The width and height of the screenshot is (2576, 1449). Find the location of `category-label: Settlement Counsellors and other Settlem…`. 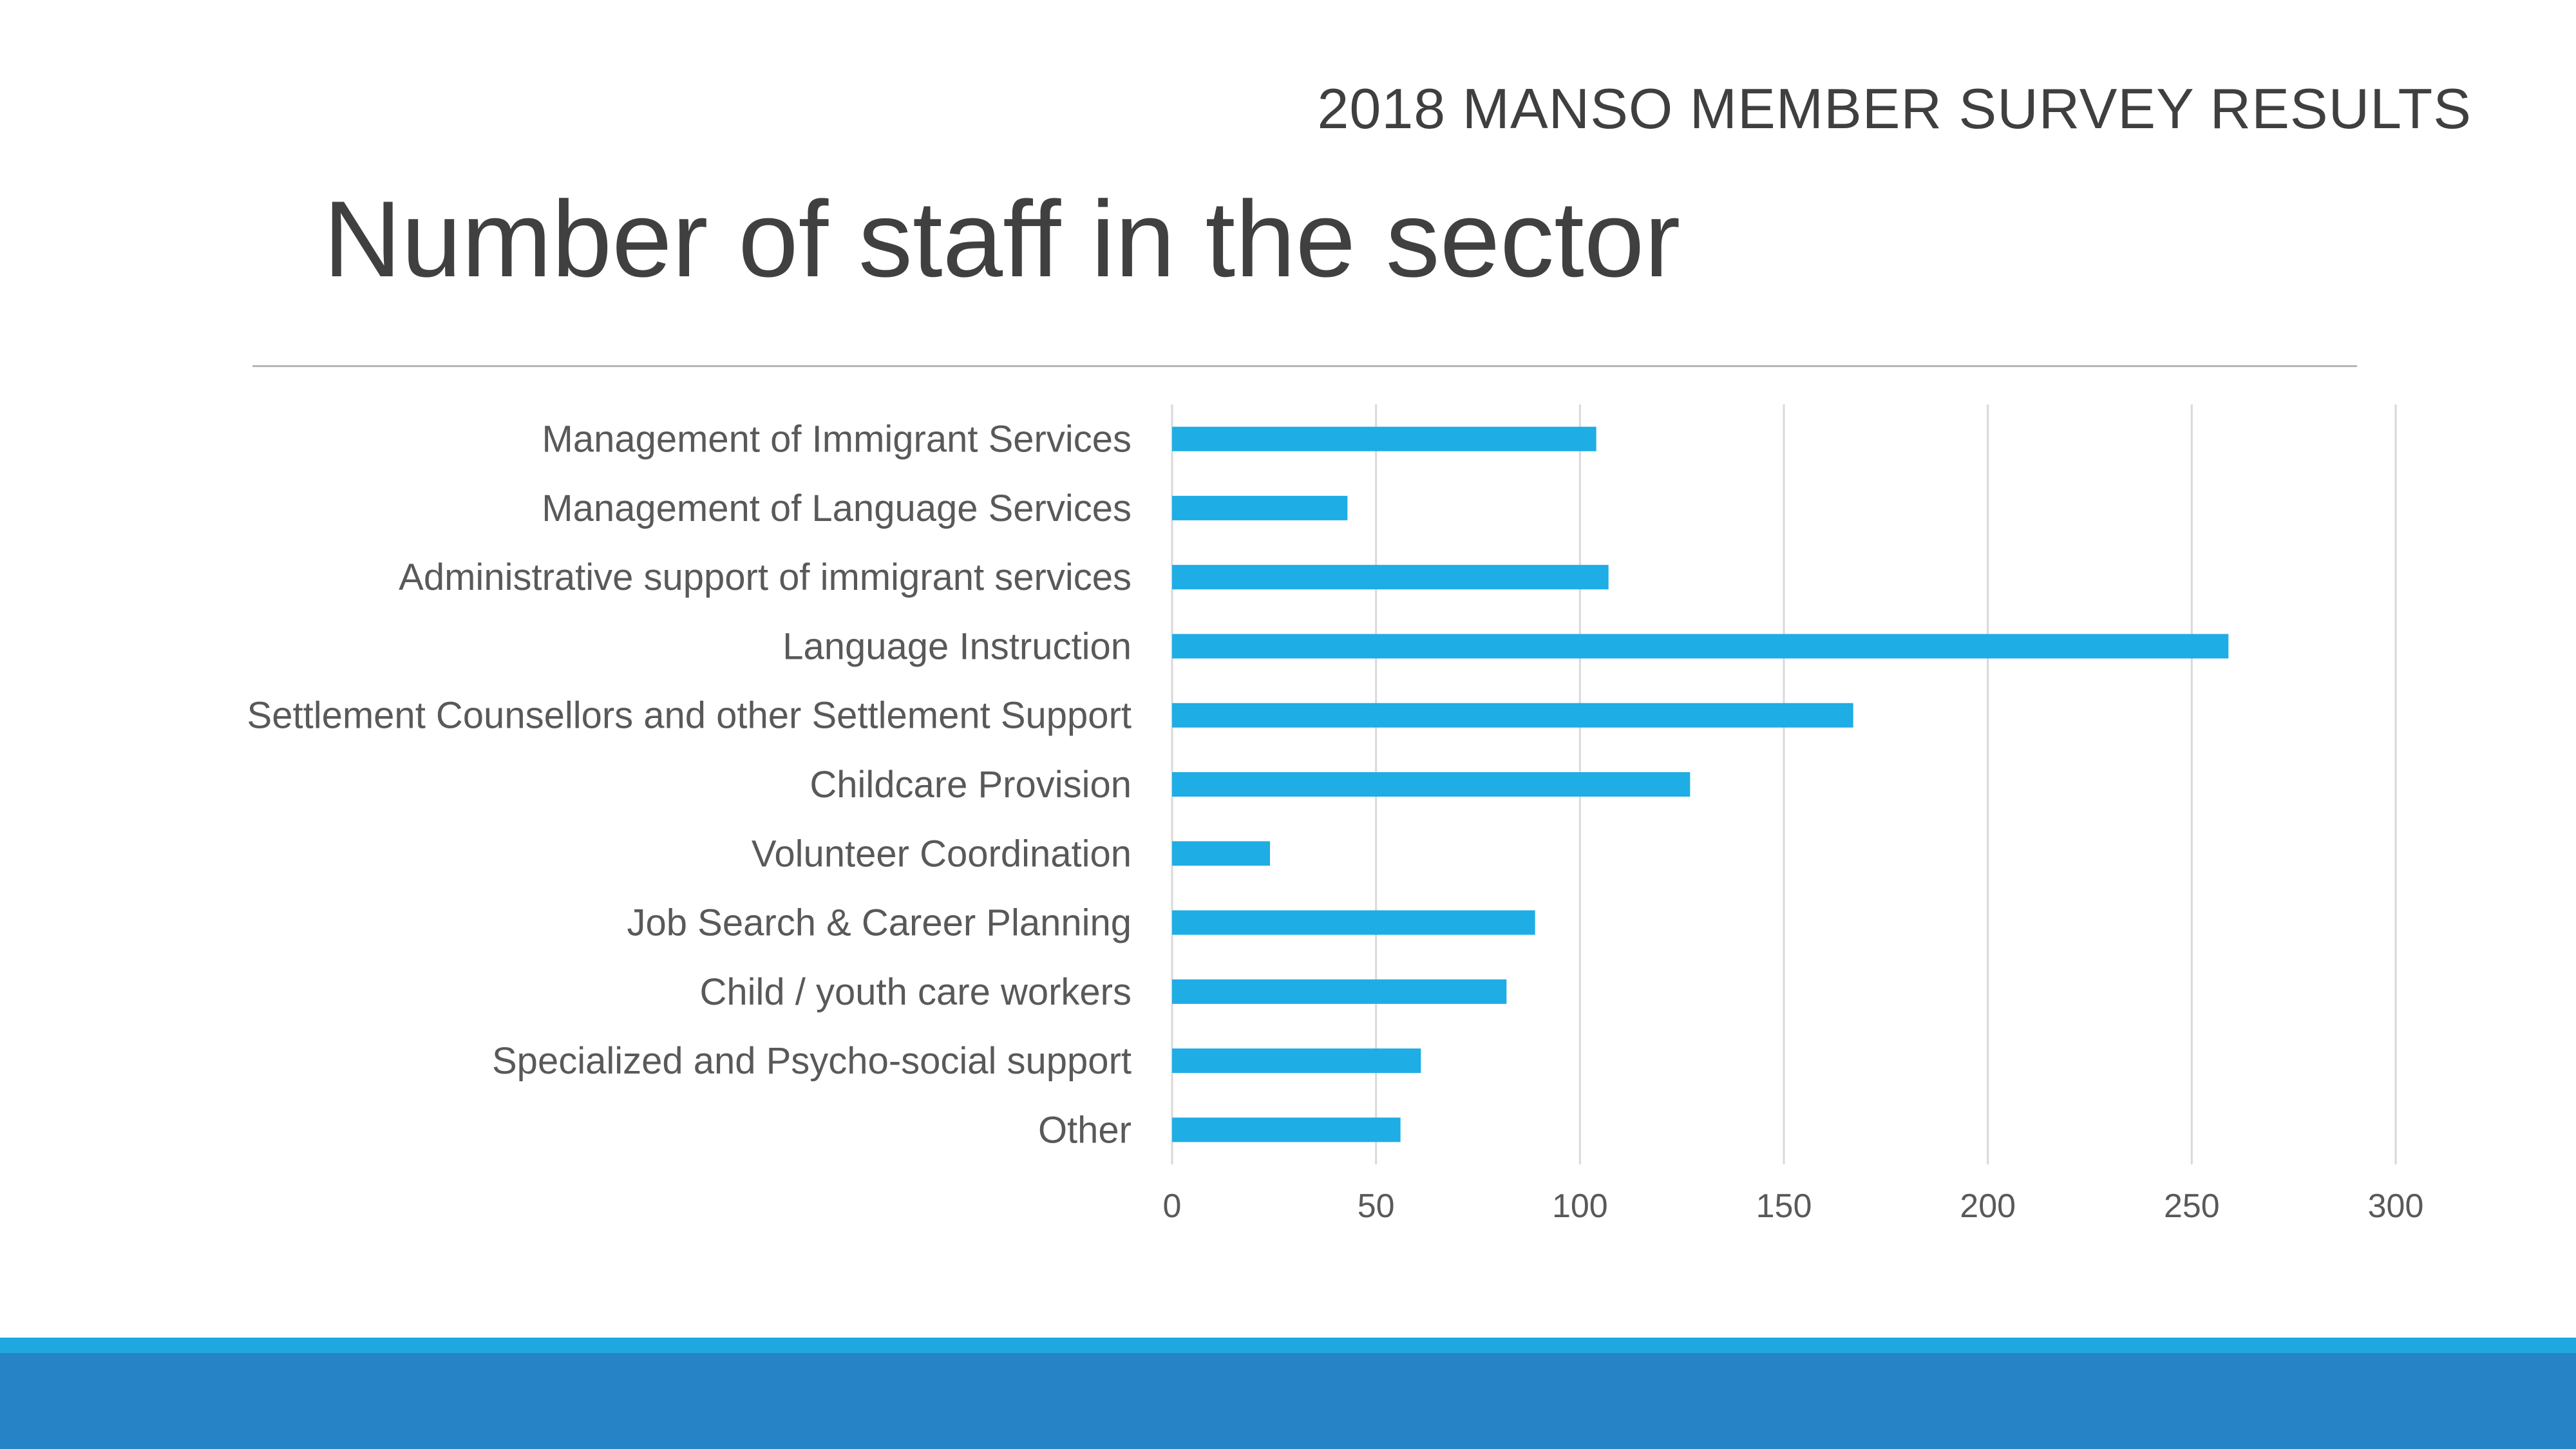

category-label: Settlement Counsellors and other Settlem… is located at coordinates (689, 716).